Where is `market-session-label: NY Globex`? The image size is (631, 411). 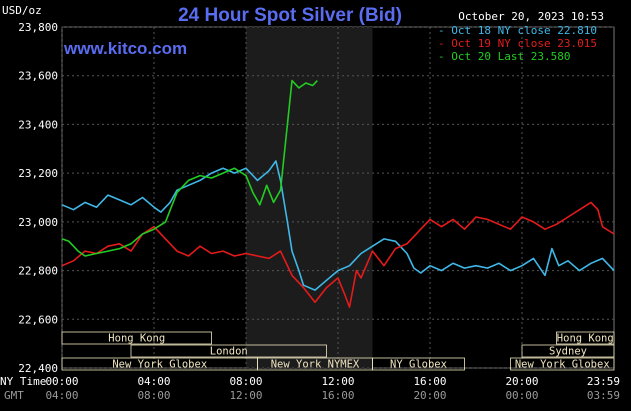
market-session-label: NY Globex is located at coordinates (418, 365).